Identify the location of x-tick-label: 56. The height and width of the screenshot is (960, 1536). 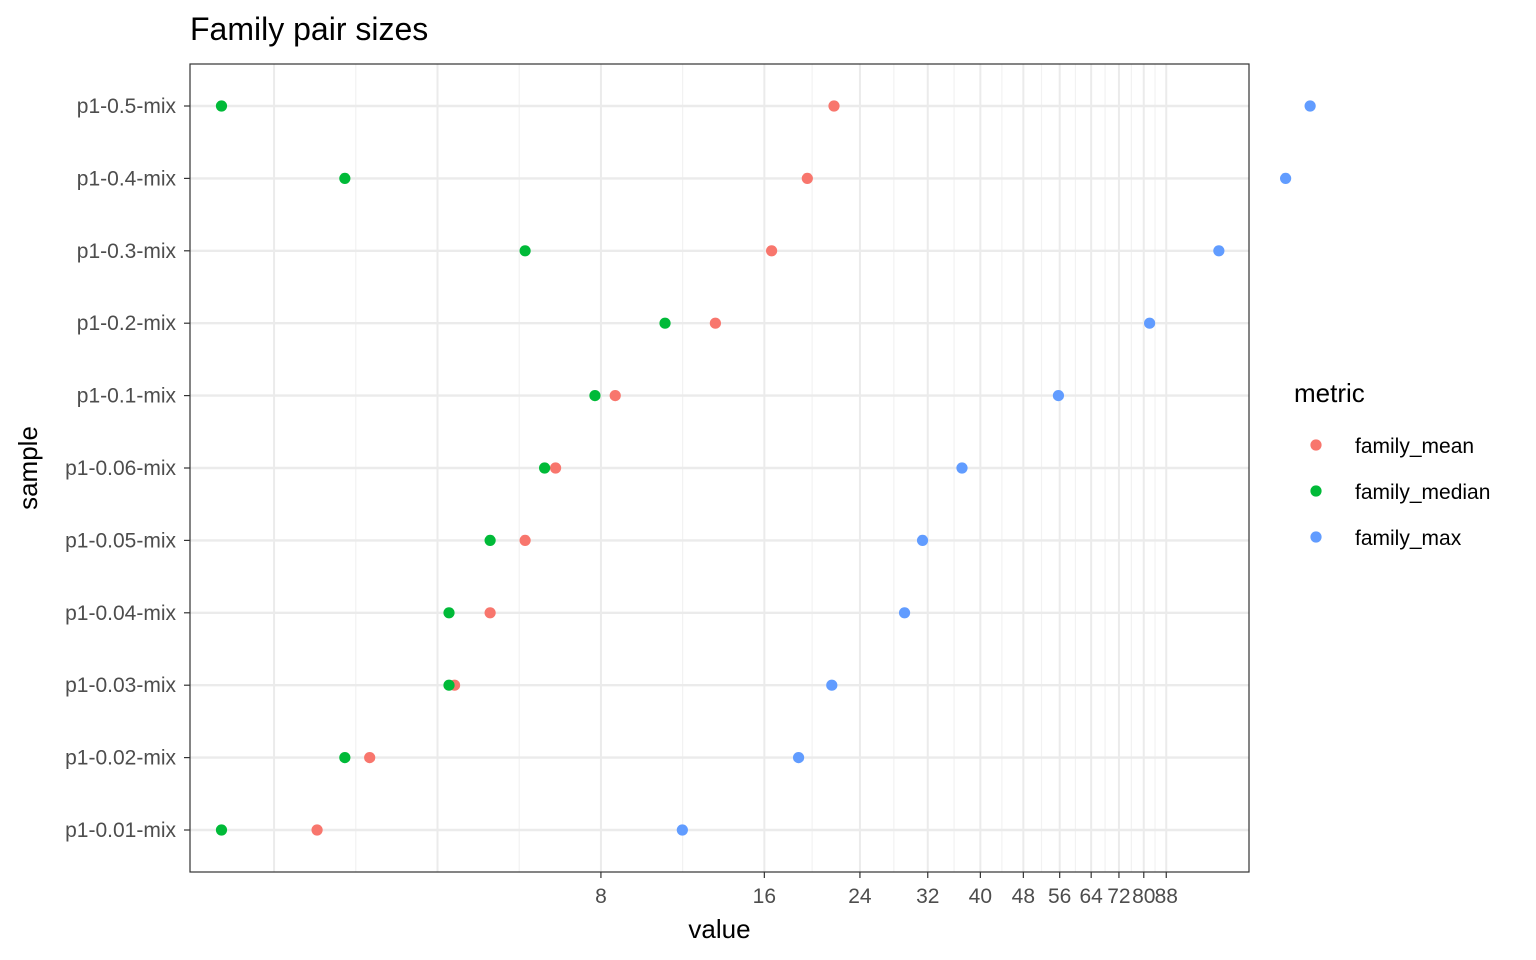
(1059, 896).